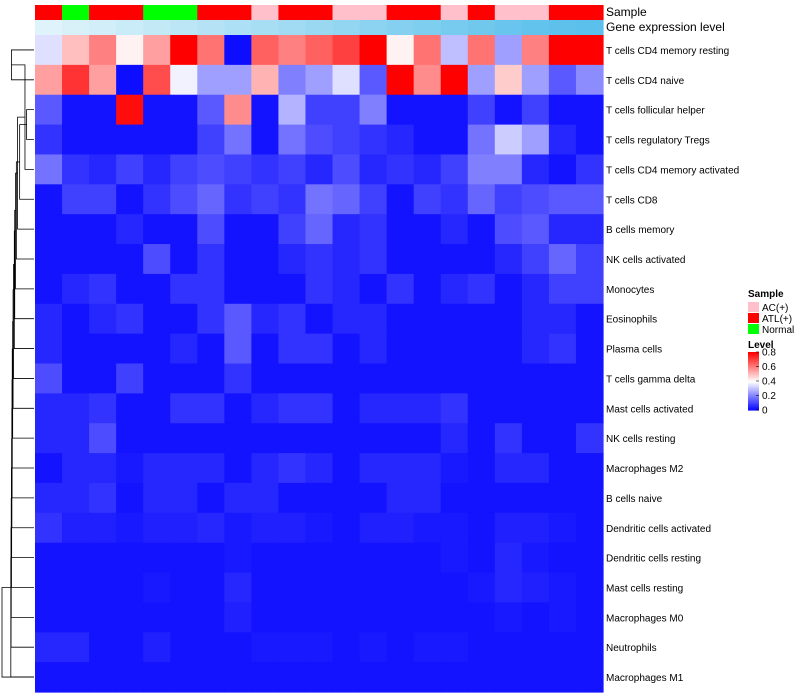  I want to click on sample-annotation-label: Sample, so click(626, 12).